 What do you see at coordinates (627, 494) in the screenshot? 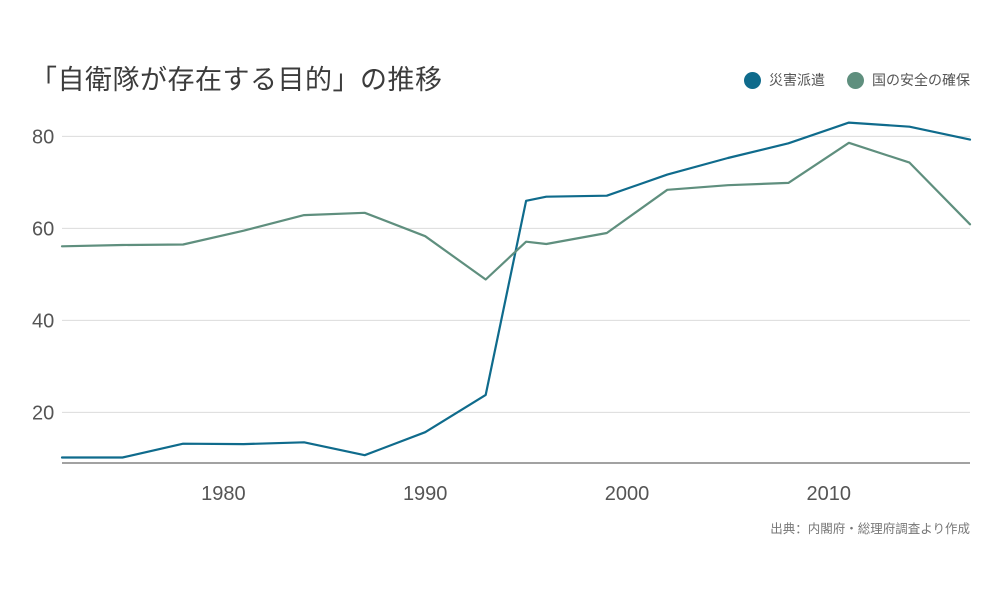
I see `x-tick-label: 2000` at bounding box center [627, 494].